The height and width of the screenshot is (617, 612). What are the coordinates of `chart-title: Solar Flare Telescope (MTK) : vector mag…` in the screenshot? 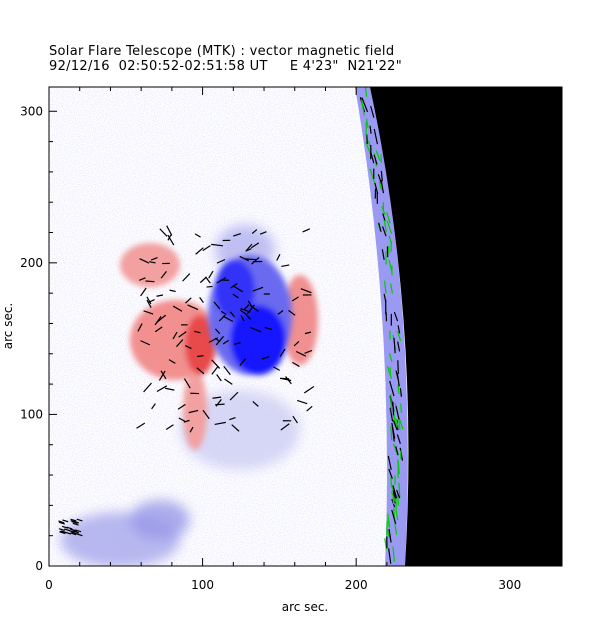 It's located at (222, 51).